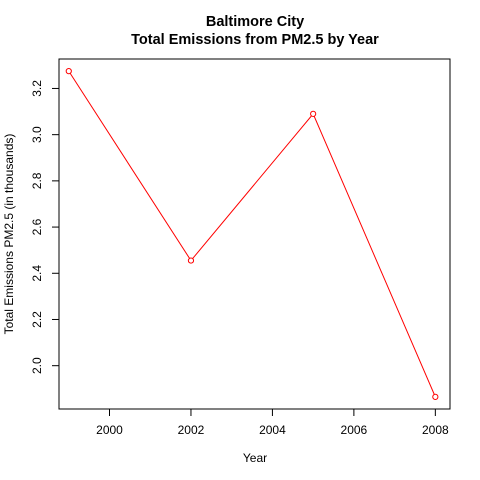  Describe the element at coordinates (272, 430) in the screenshot. I see `x-tick-label: 2004` at that location.